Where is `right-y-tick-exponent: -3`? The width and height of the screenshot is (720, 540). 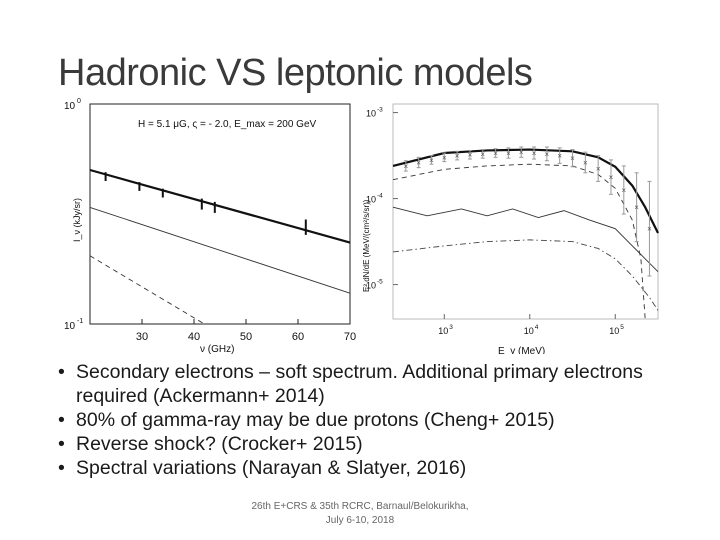 right-y-tick-exponent: -3 is located at coordinates (380, 110).